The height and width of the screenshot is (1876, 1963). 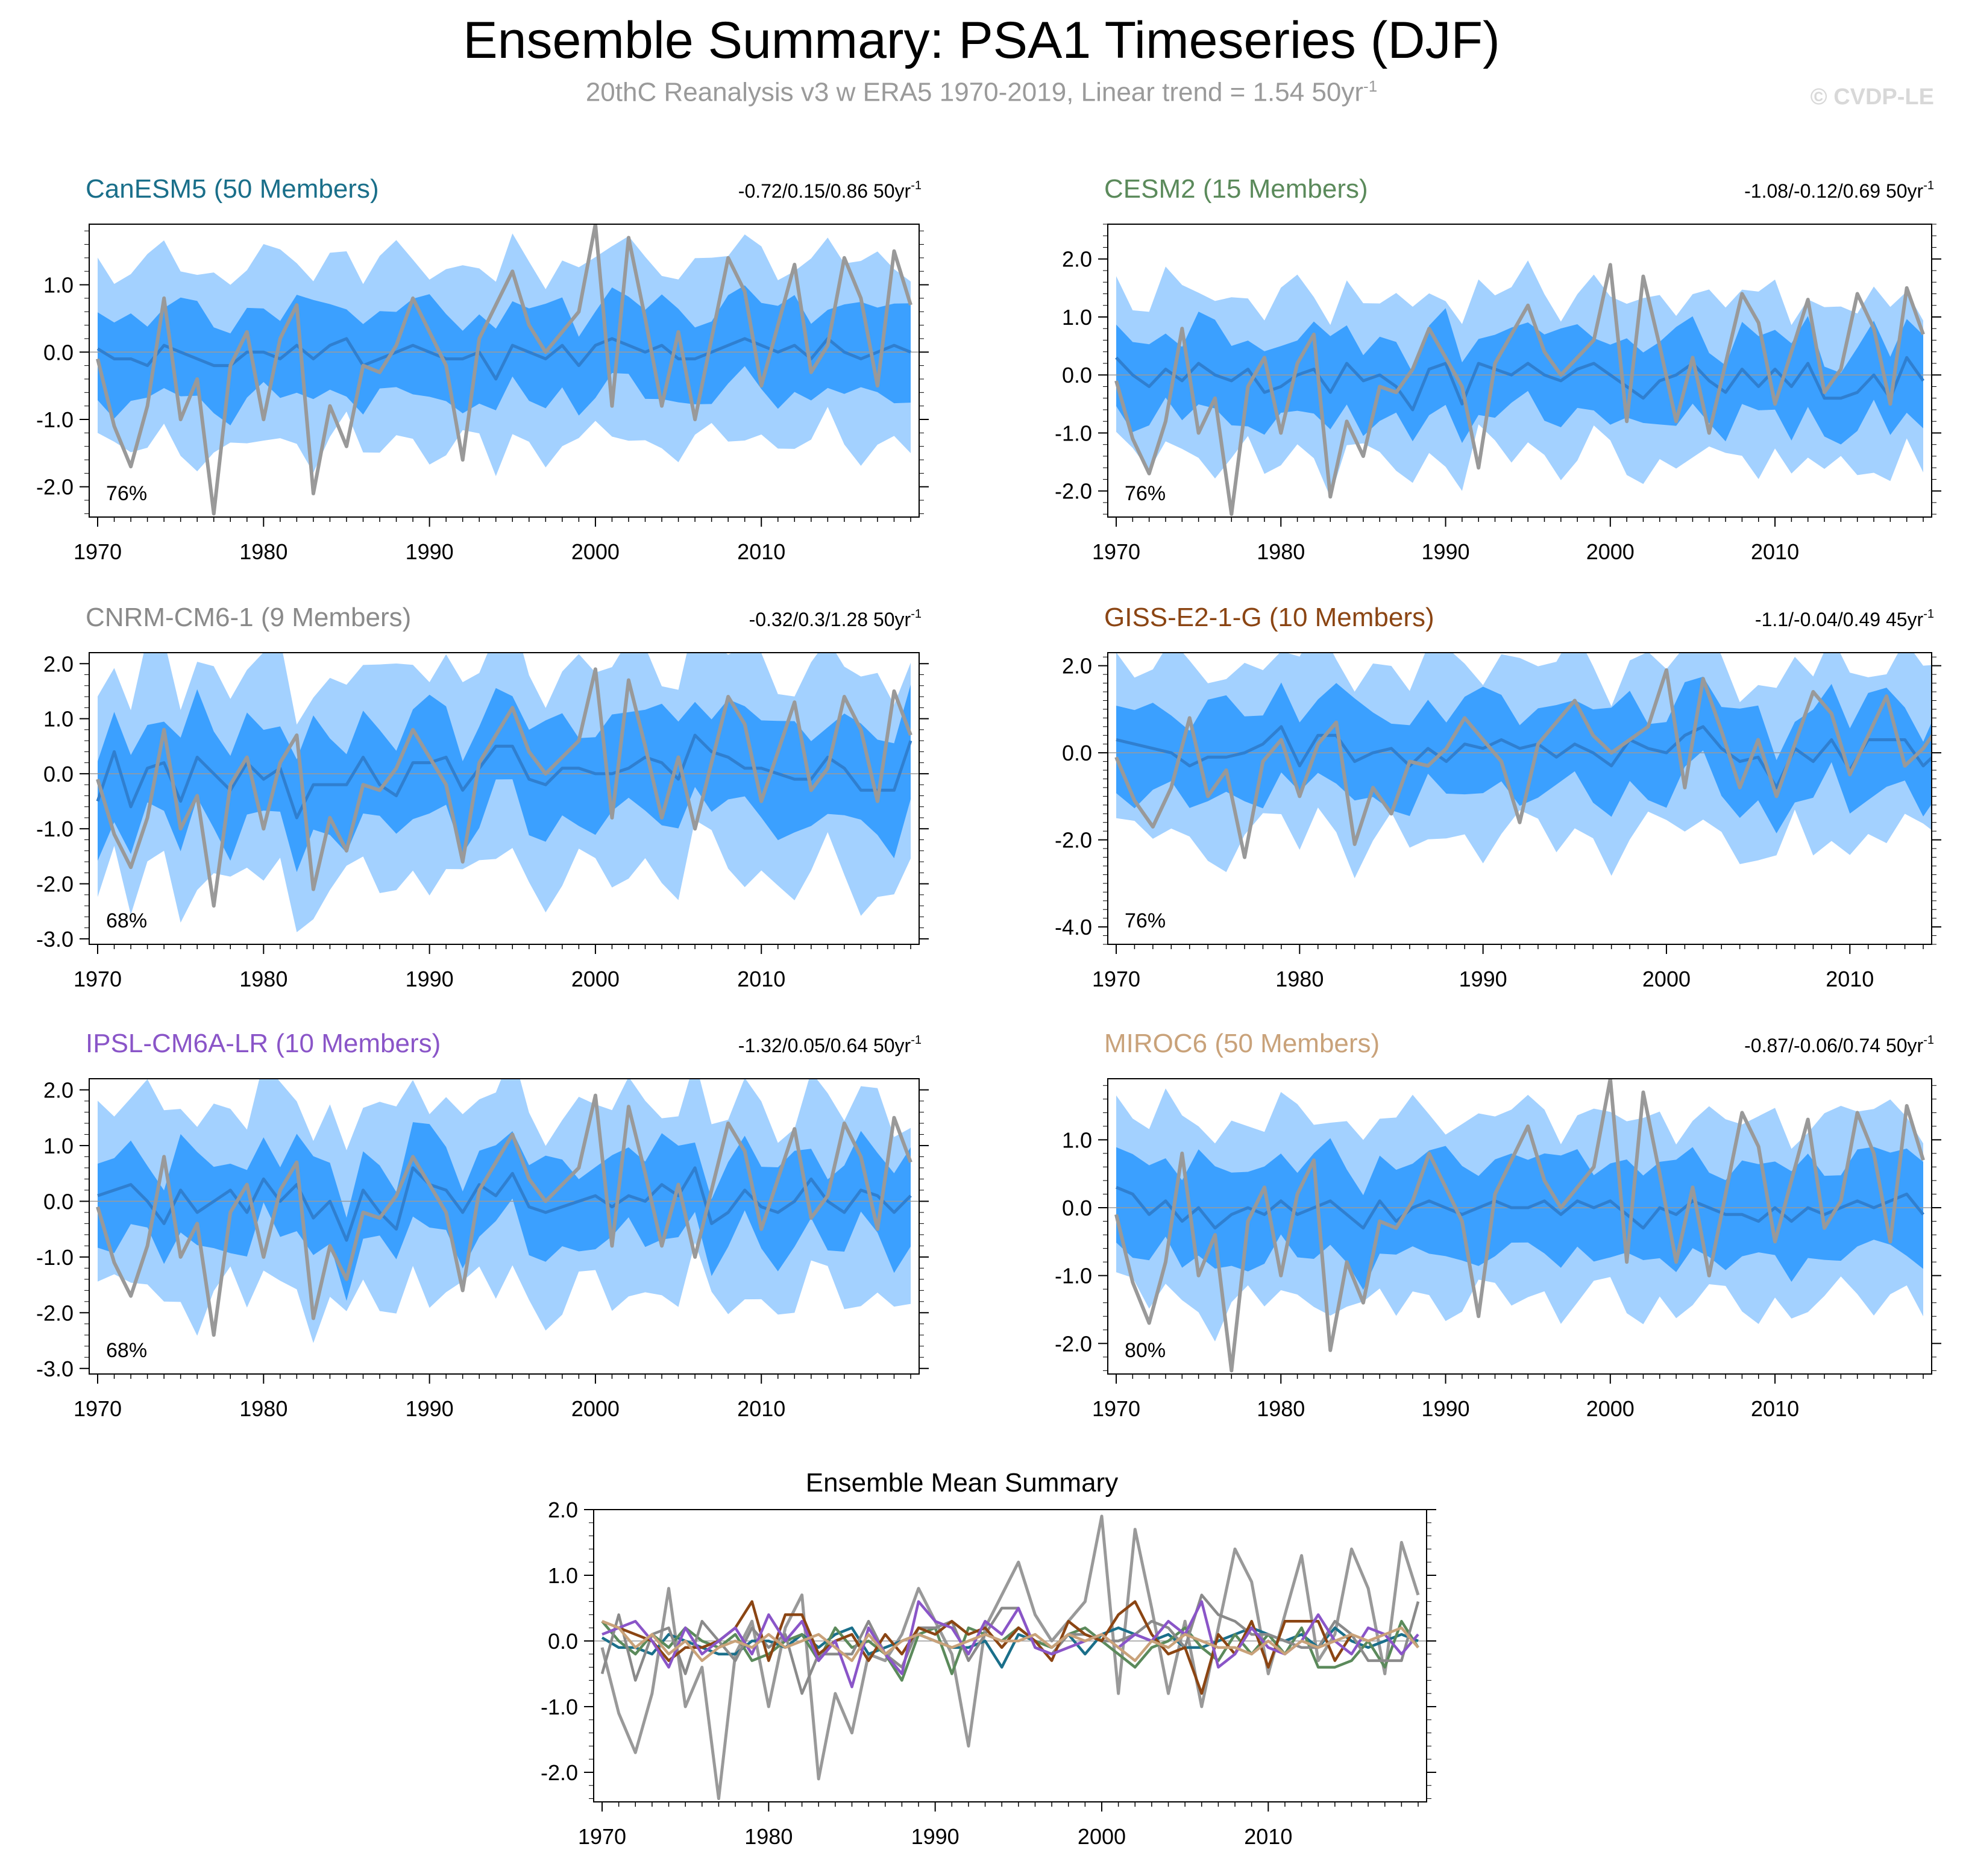 What do you see at coordinates (263, 1043) in the screenshot?
I see `panel-title: IPSL-CM6A-LR (10 Members)` at bounding box center [263, 1043].